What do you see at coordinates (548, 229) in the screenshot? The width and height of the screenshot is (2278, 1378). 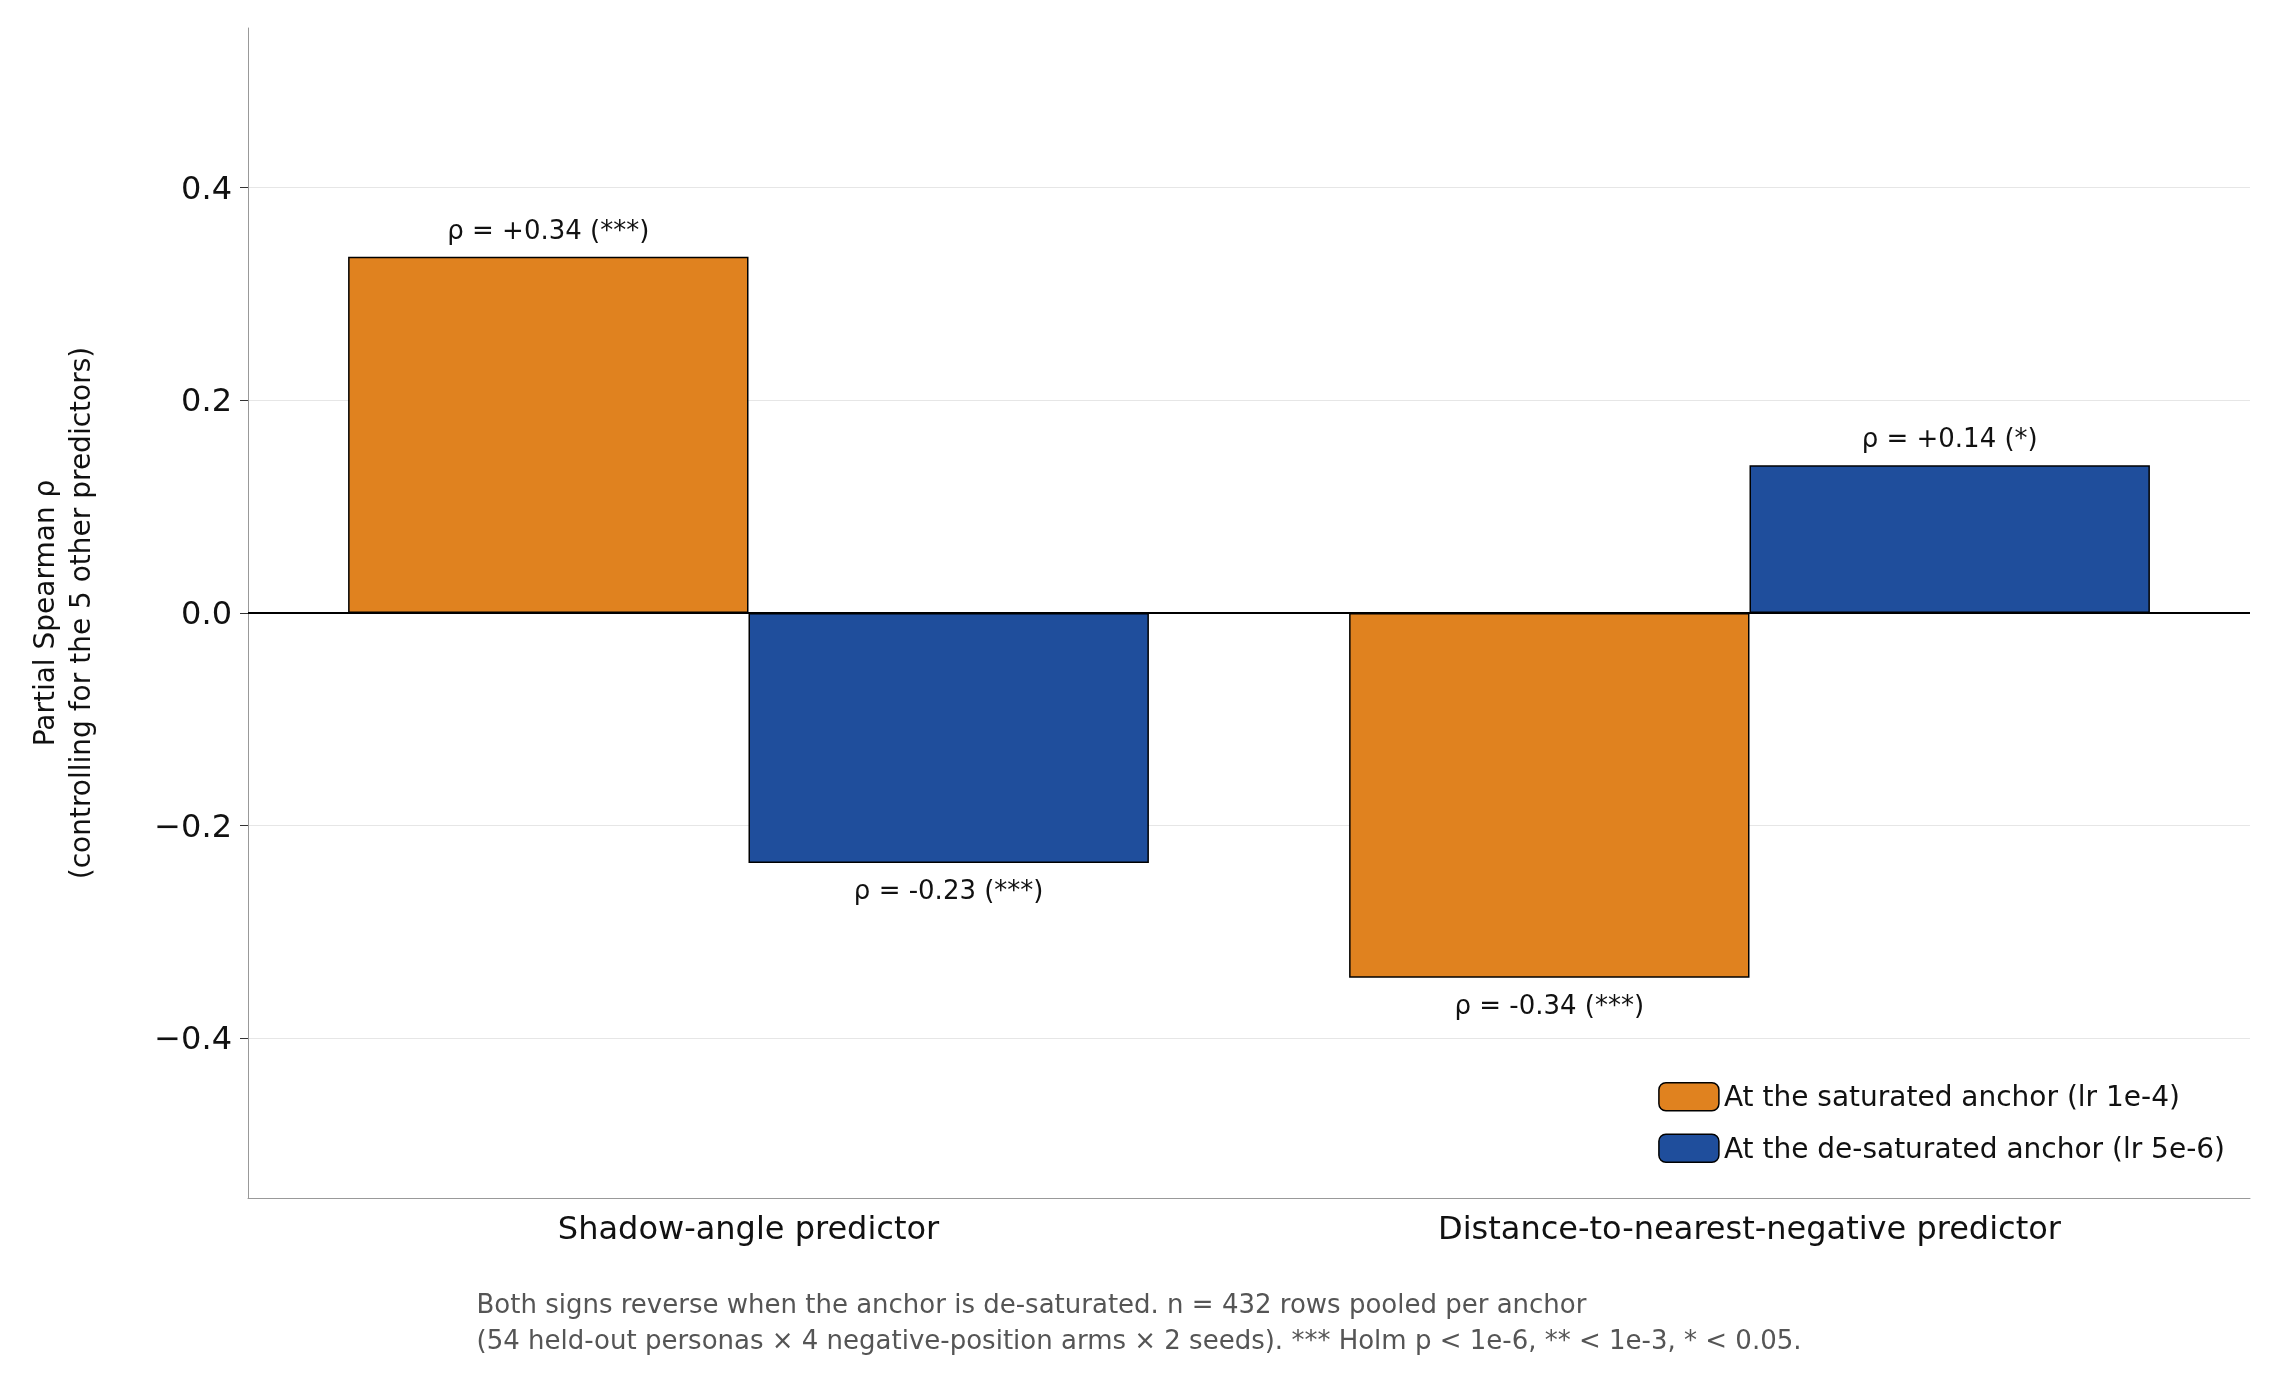 I see `data-label: ρ = +0.34 (***)` at bounding box center [548, 229].